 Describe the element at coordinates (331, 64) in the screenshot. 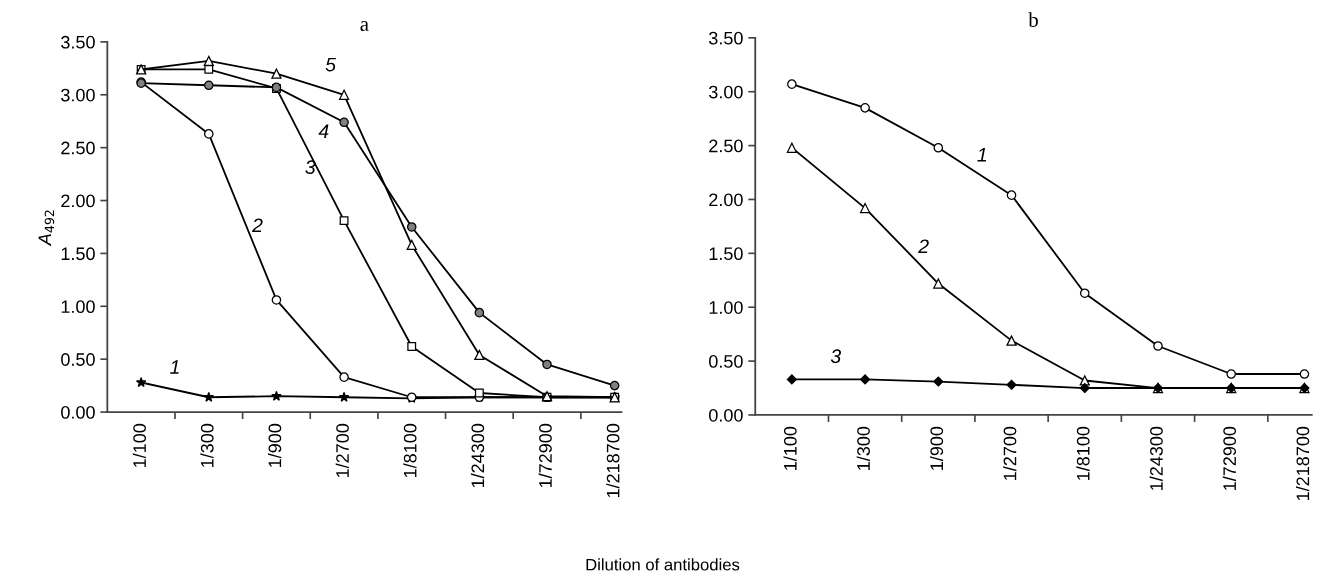

I see `annotation: 5` at that location.